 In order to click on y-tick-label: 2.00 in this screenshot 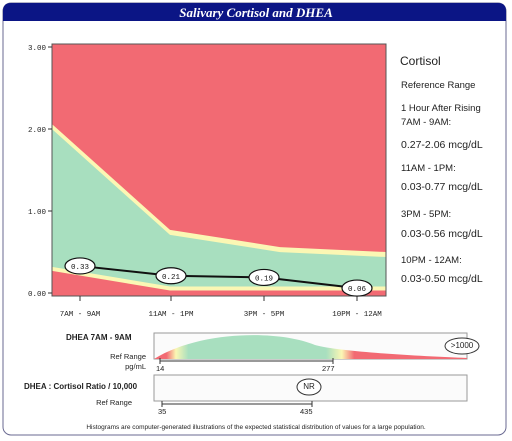, I will do `click(37, 131)`.